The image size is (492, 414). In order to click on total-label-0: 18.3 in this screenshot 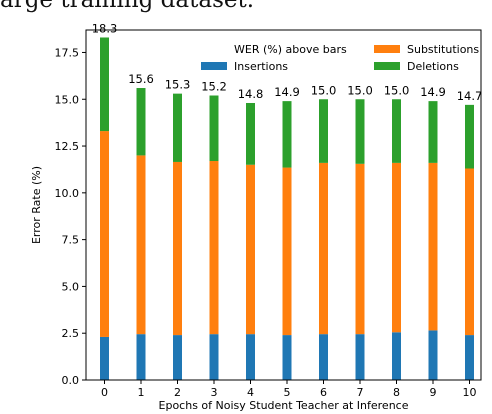, I will do `click(105, 28)`.